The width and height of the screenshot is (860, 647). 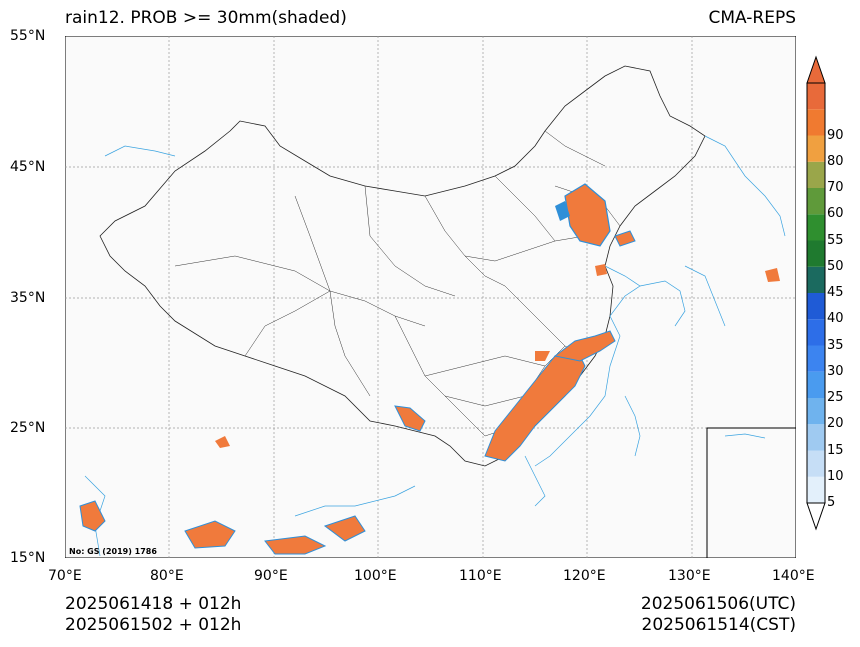 I want to click on init-time-line1: 2025061418 + 012h, so click(x=153, y=604).